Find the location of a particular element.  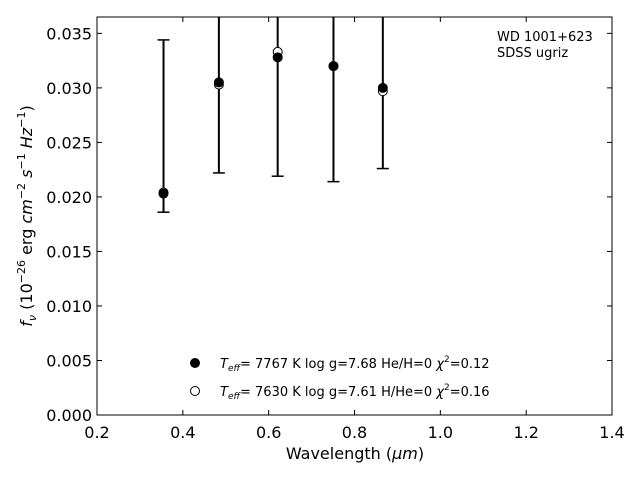

y-tick-label: 0.015 is located at coordinates (69, 251).